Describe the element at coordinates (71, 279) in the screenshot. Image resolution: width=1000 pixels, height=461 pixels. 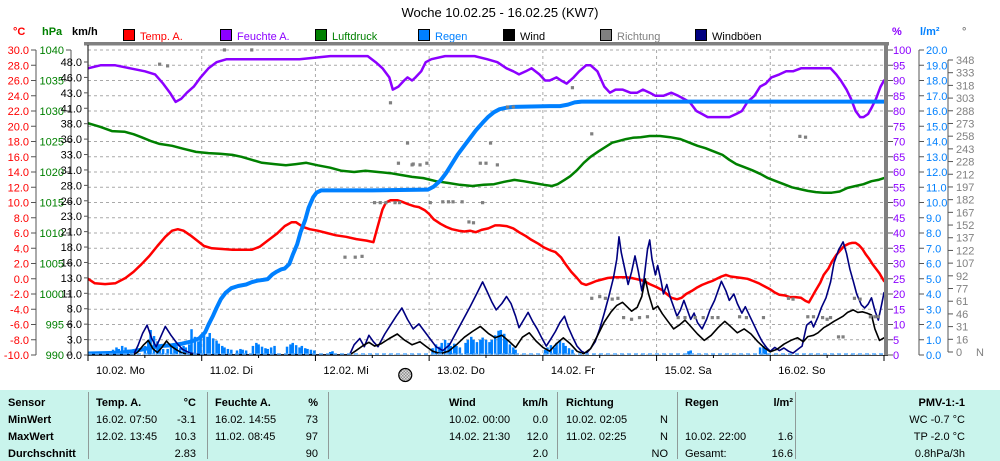
I see `wind-tick-label: 13.0` at that location.